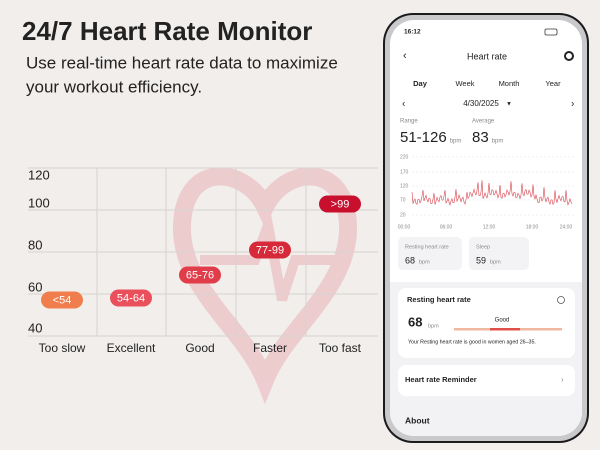 The width and height of the screenshot is (600, 450). I want to click on tab: Week, so click(464, 83).